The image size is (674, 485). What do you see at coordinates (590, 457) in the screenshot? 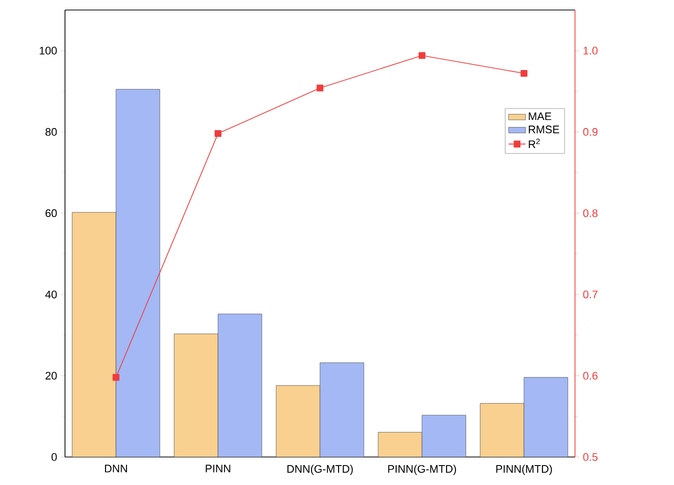
I see `y2-tick-label: 0.5` at bounding box center [590, 457].